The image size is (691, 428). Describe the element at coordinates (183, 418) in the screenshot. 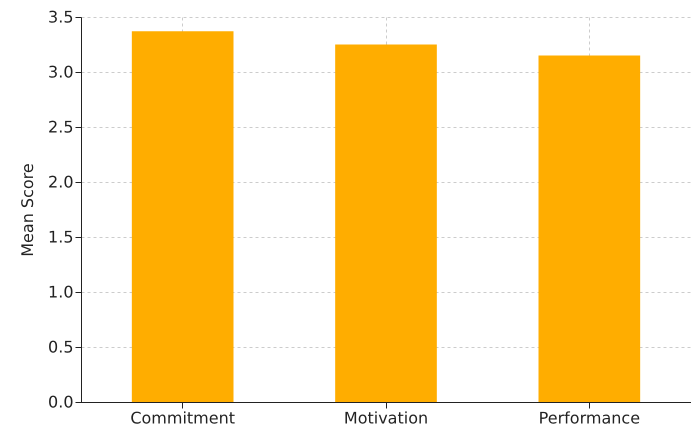

I see `x-tick-label: Commitment` at that location.